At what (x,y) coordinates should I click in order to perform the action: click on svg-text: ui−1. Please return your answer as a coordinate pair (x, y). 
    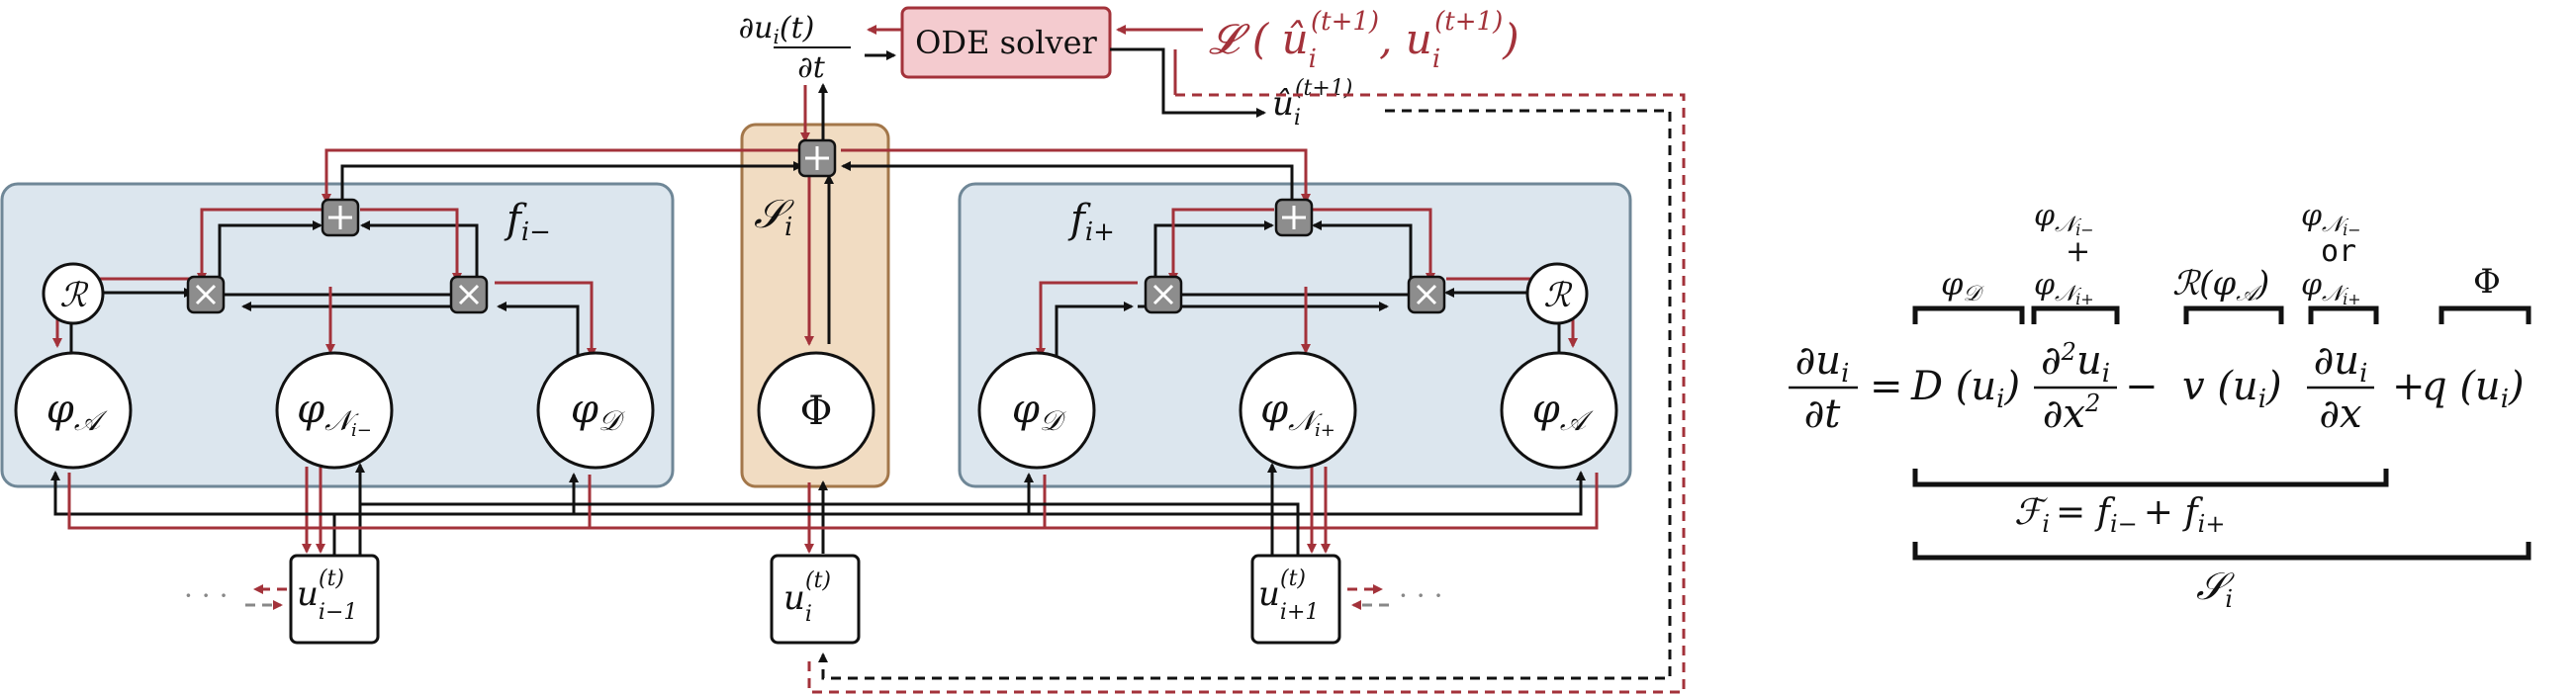
    Looking at the image, I should click on (327, 599).